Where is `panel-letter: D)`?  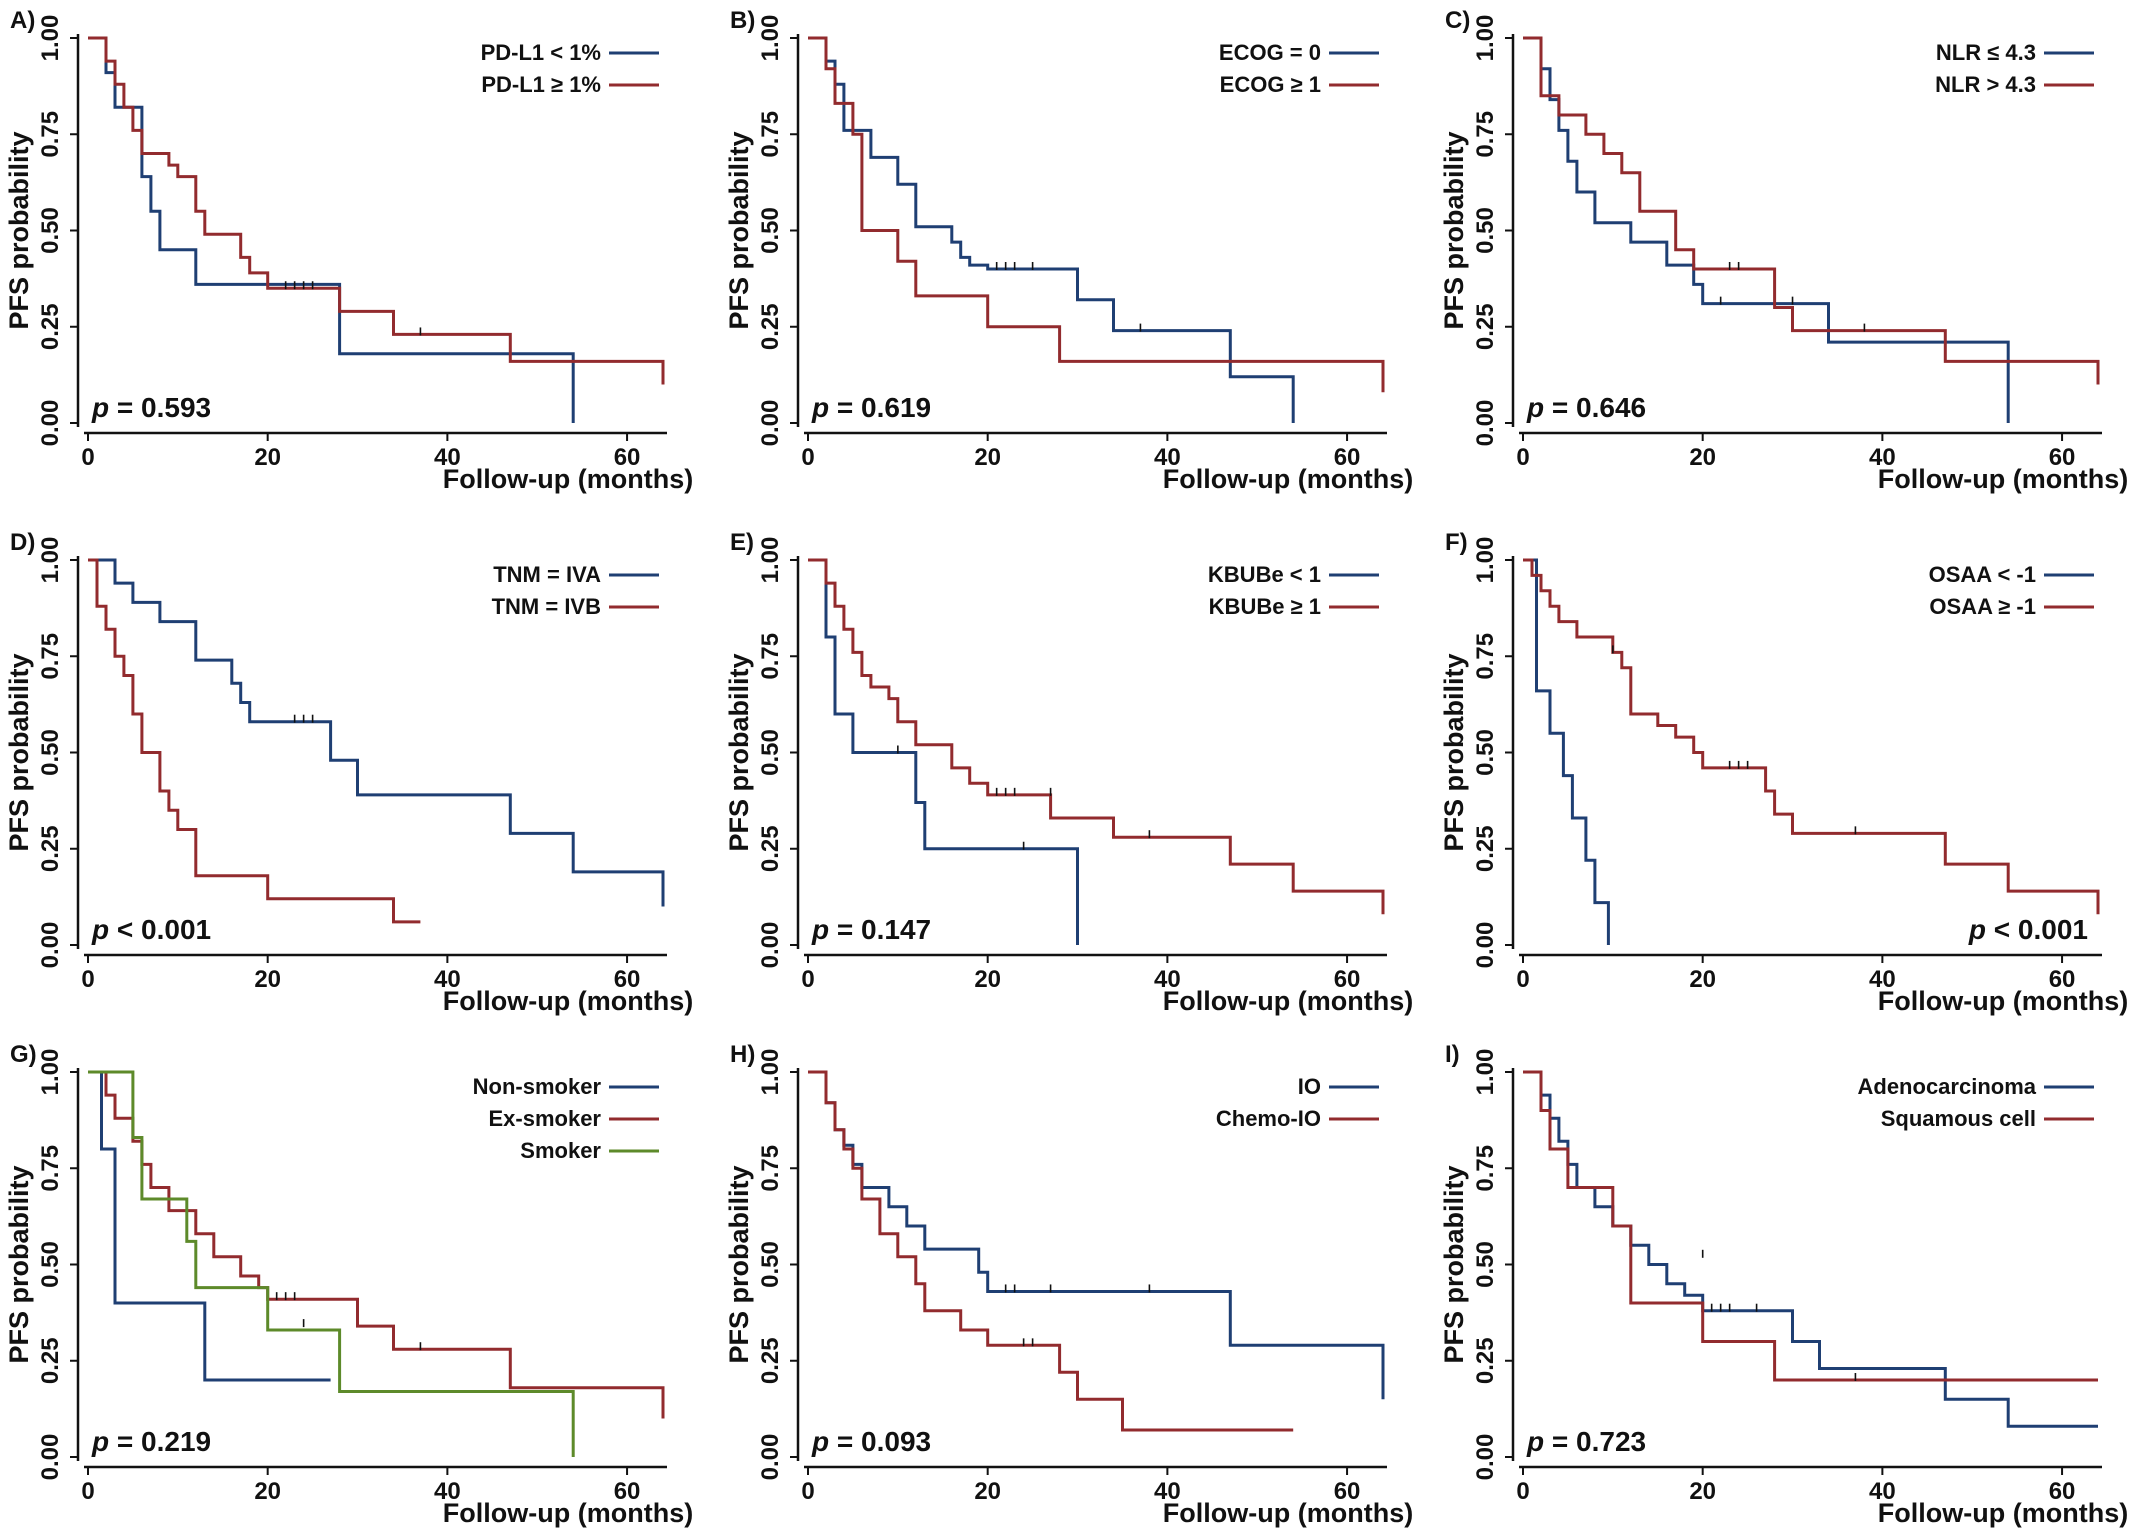
panel-letter: D) is located at coordinates (22, 542).